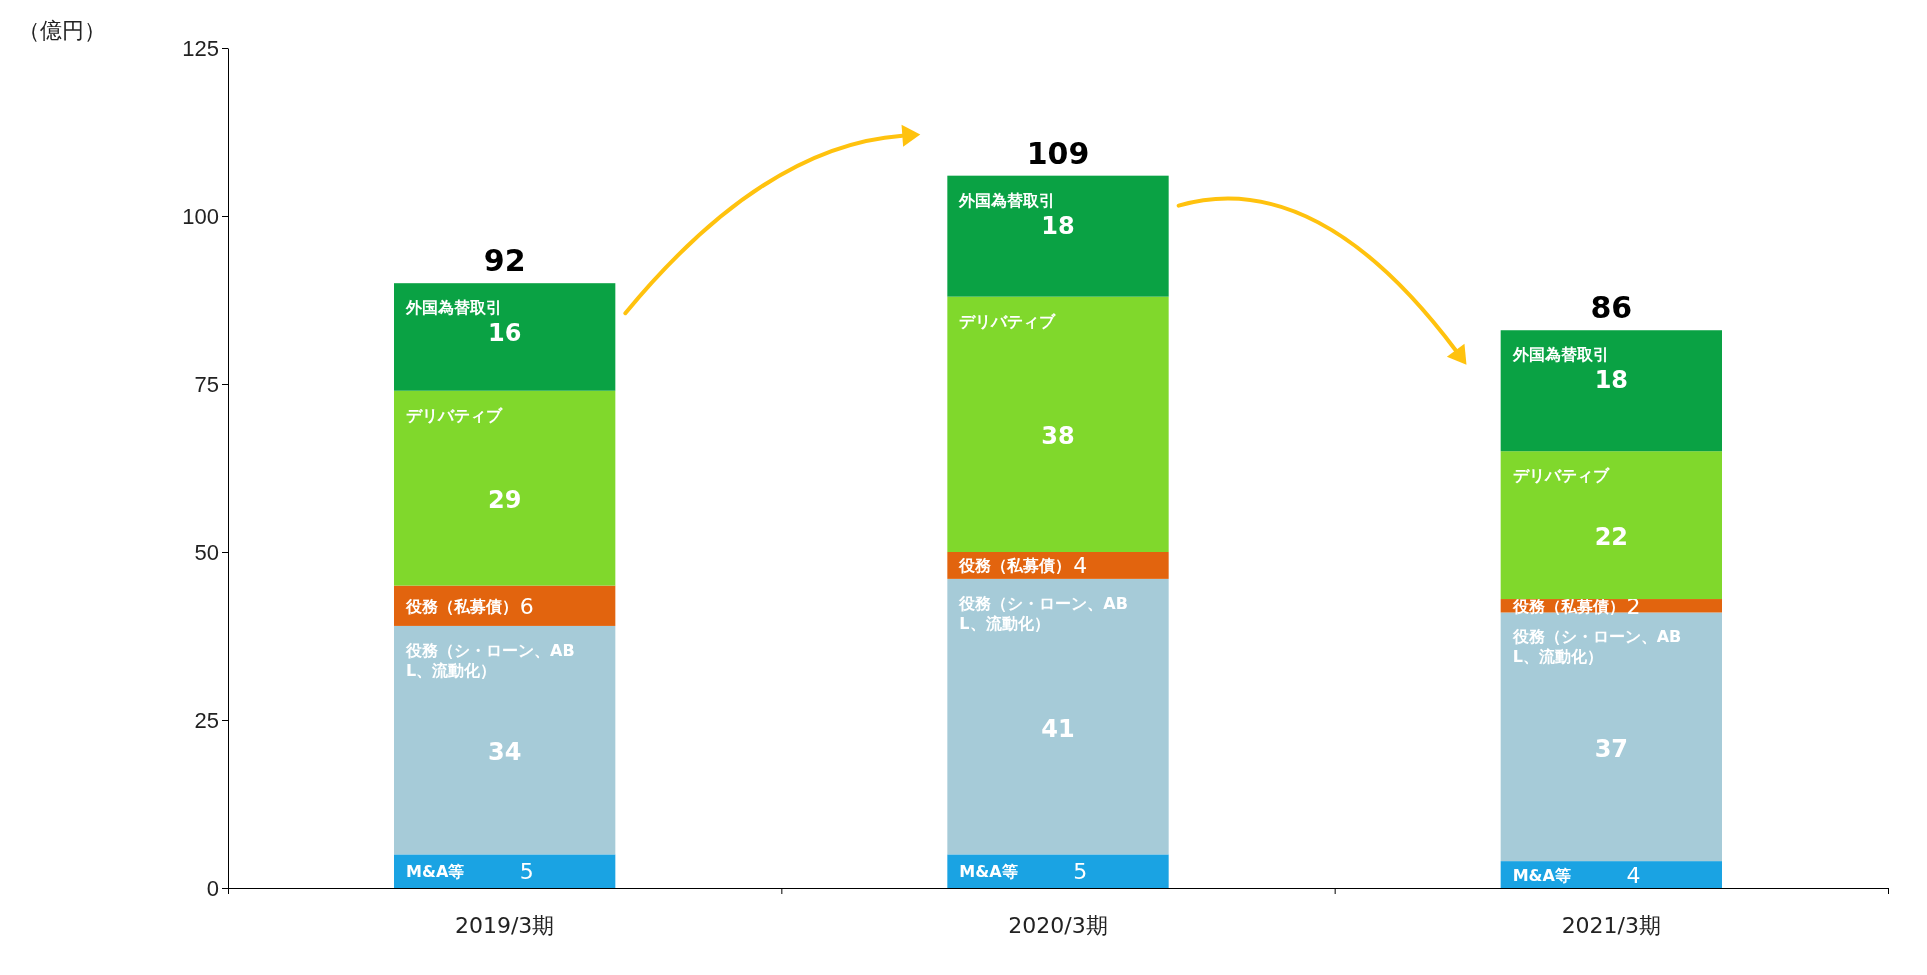  What do you see at coordinates (212, 888) in the screenshot?
I see `y-tick-label: 0` at bounding box center [212, 888].